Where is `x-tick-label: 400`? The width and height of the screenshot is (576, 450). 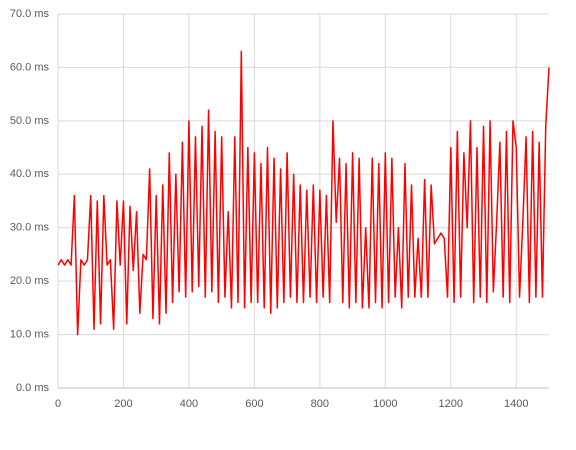 x-tick-label: 400 is located at coordinates (189, 404).